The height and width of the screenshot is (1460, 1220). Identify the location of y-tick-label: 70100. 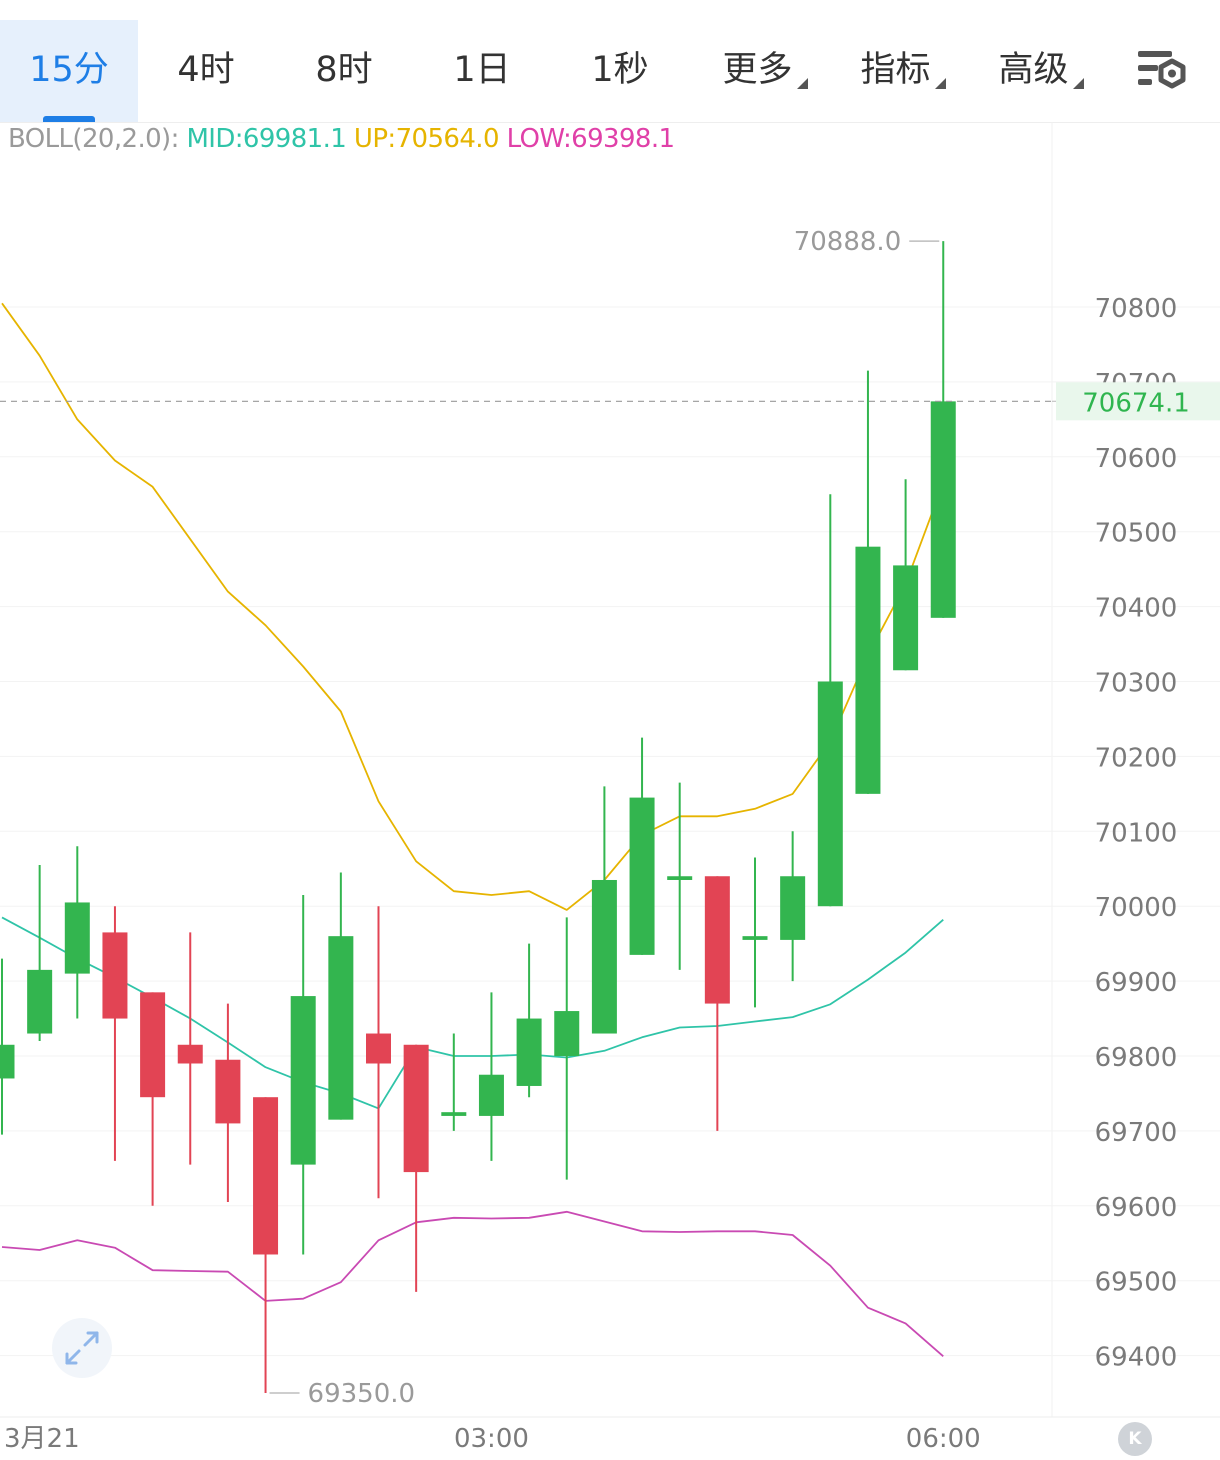
(1136, 833).